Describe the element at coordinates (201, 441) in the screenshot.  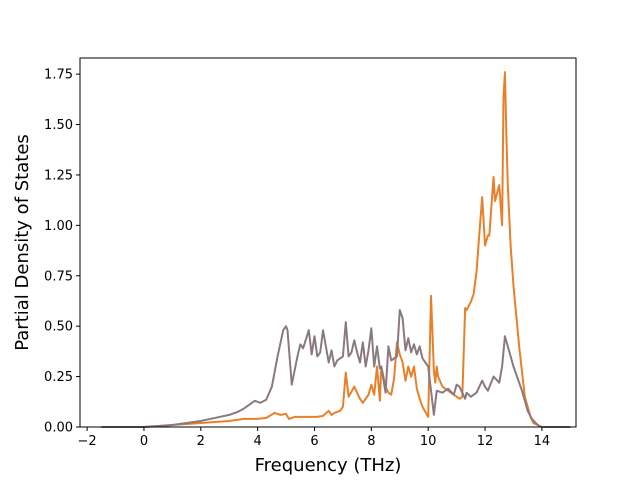
I see `x-tick-label: 2` at that location.